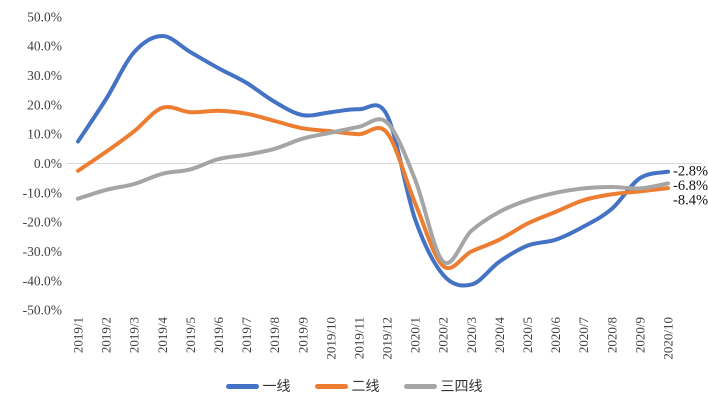 This screenshot has height=404, width=708. I want to click on y-tick-label: 0.0%, so click(48, 163).